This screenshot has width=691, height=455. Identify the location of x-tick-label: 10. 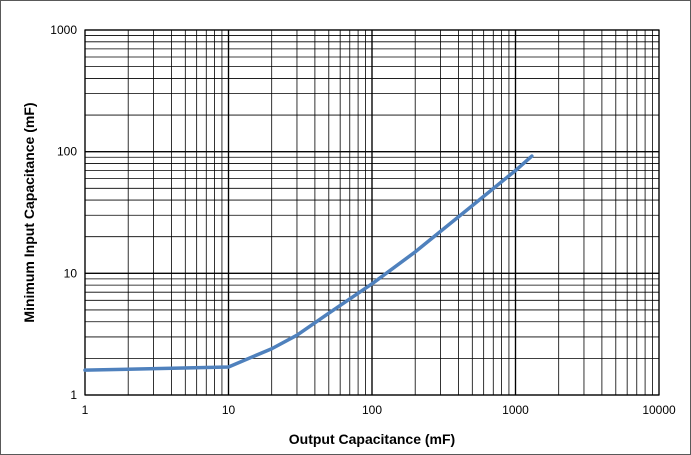
(229, 410).